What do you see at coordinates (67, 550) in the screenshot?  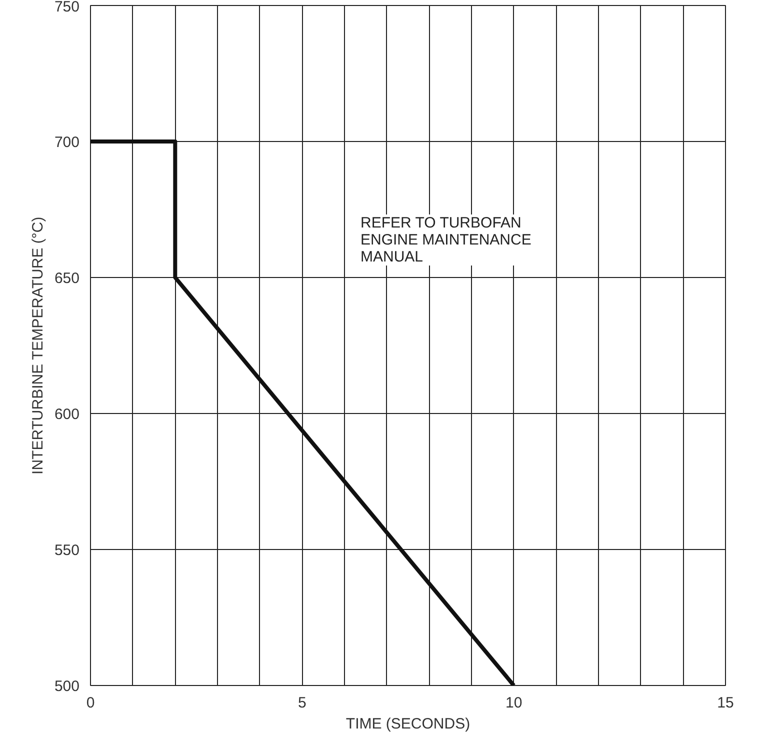 I see `y-tick-label: 550` at bounding box center [67, 550].